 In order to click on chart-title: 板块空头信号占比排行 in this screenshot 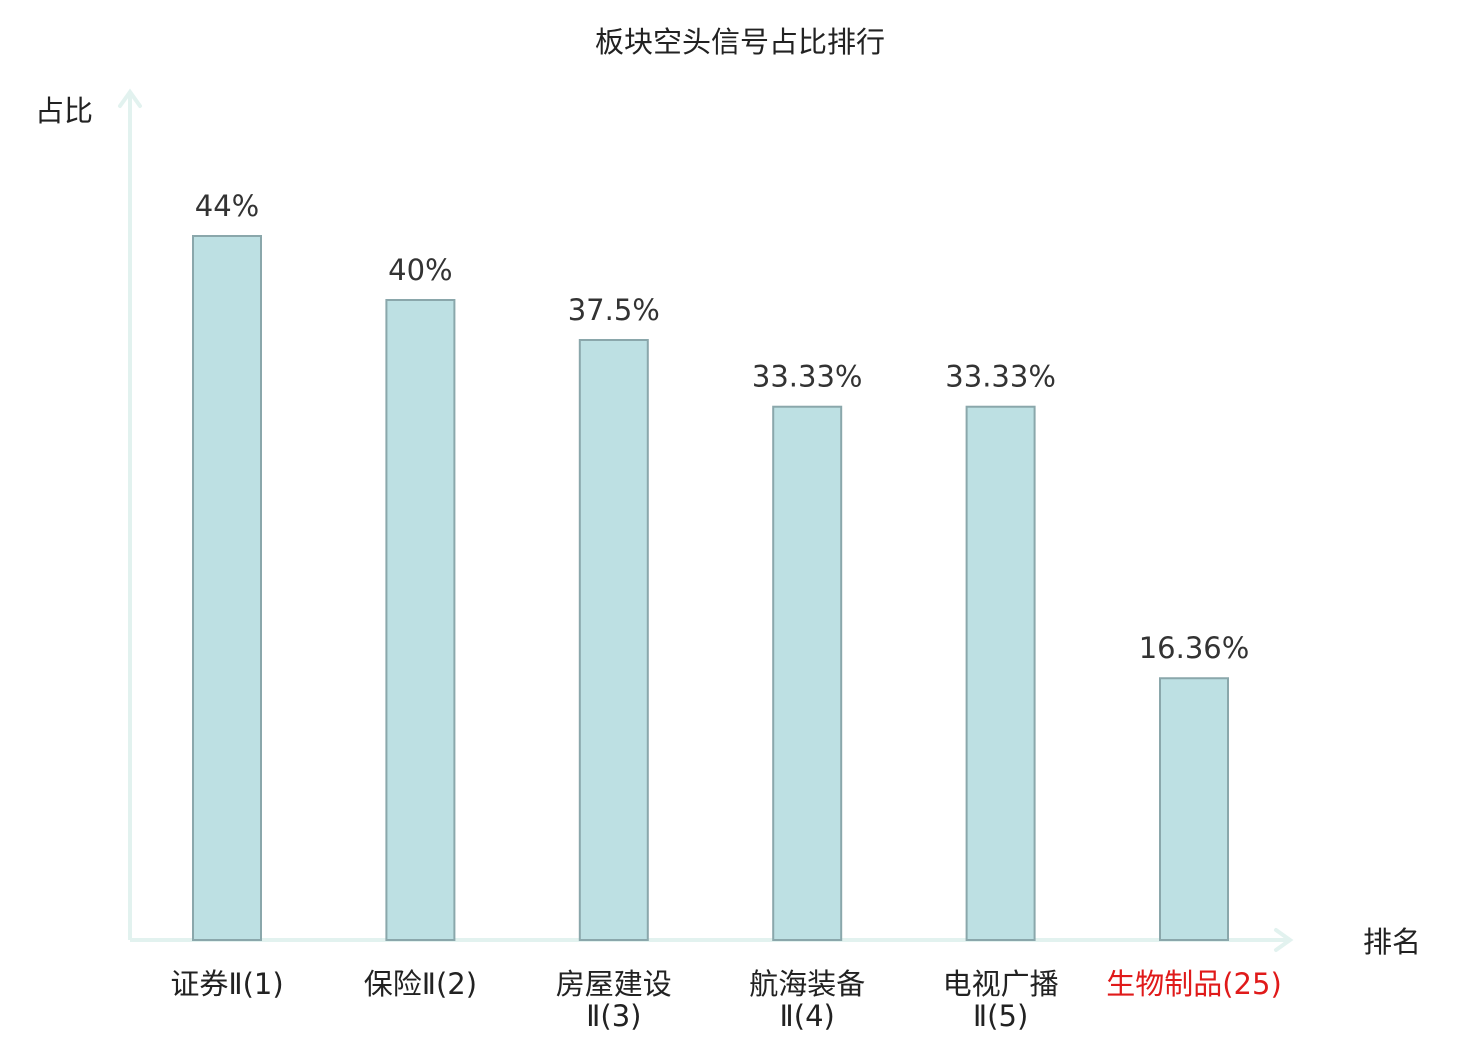, I will do `click(740, 42)`.